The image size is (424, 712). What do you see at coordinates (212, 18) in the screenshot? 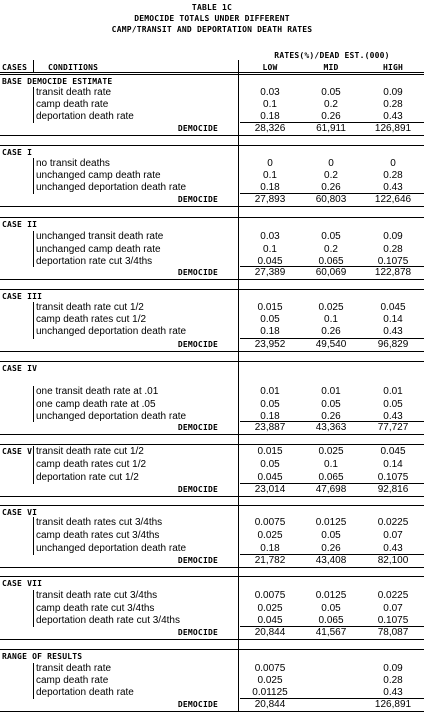
I see `title-line: DEMOCIDE TOTALS UNDER DIFFERENT` at bounding box center [212, 18].